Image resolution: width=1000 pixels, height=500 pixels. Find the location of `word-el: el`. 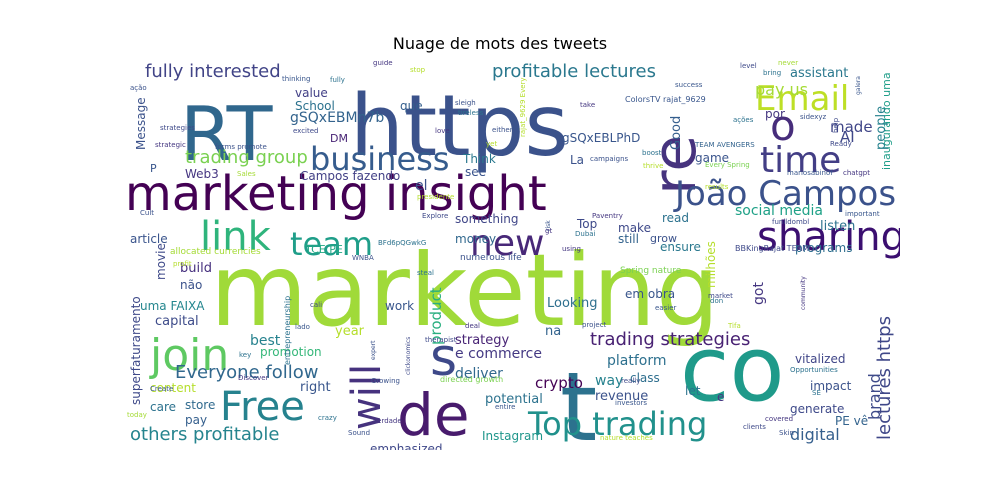

word-el: el is located at coordinates (421, 186).